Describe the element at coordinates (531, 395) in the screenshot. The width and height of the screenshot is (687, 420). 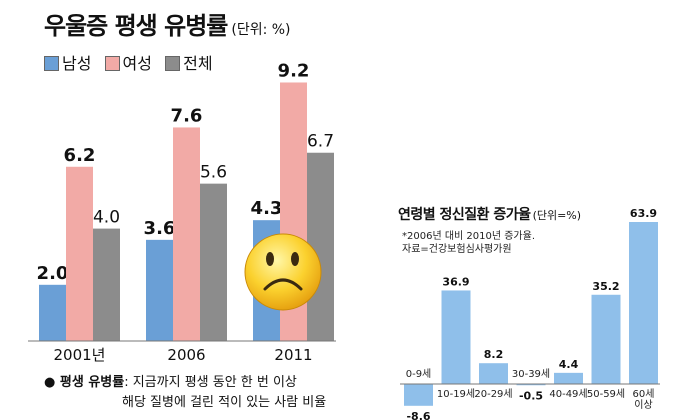
I see `increase-value-label-4: -0.5` at that location.